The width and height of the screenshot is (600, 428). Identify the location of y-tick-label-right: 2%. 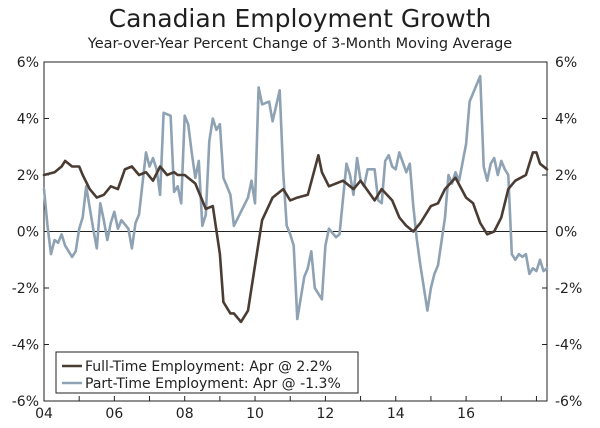
(566, 176).